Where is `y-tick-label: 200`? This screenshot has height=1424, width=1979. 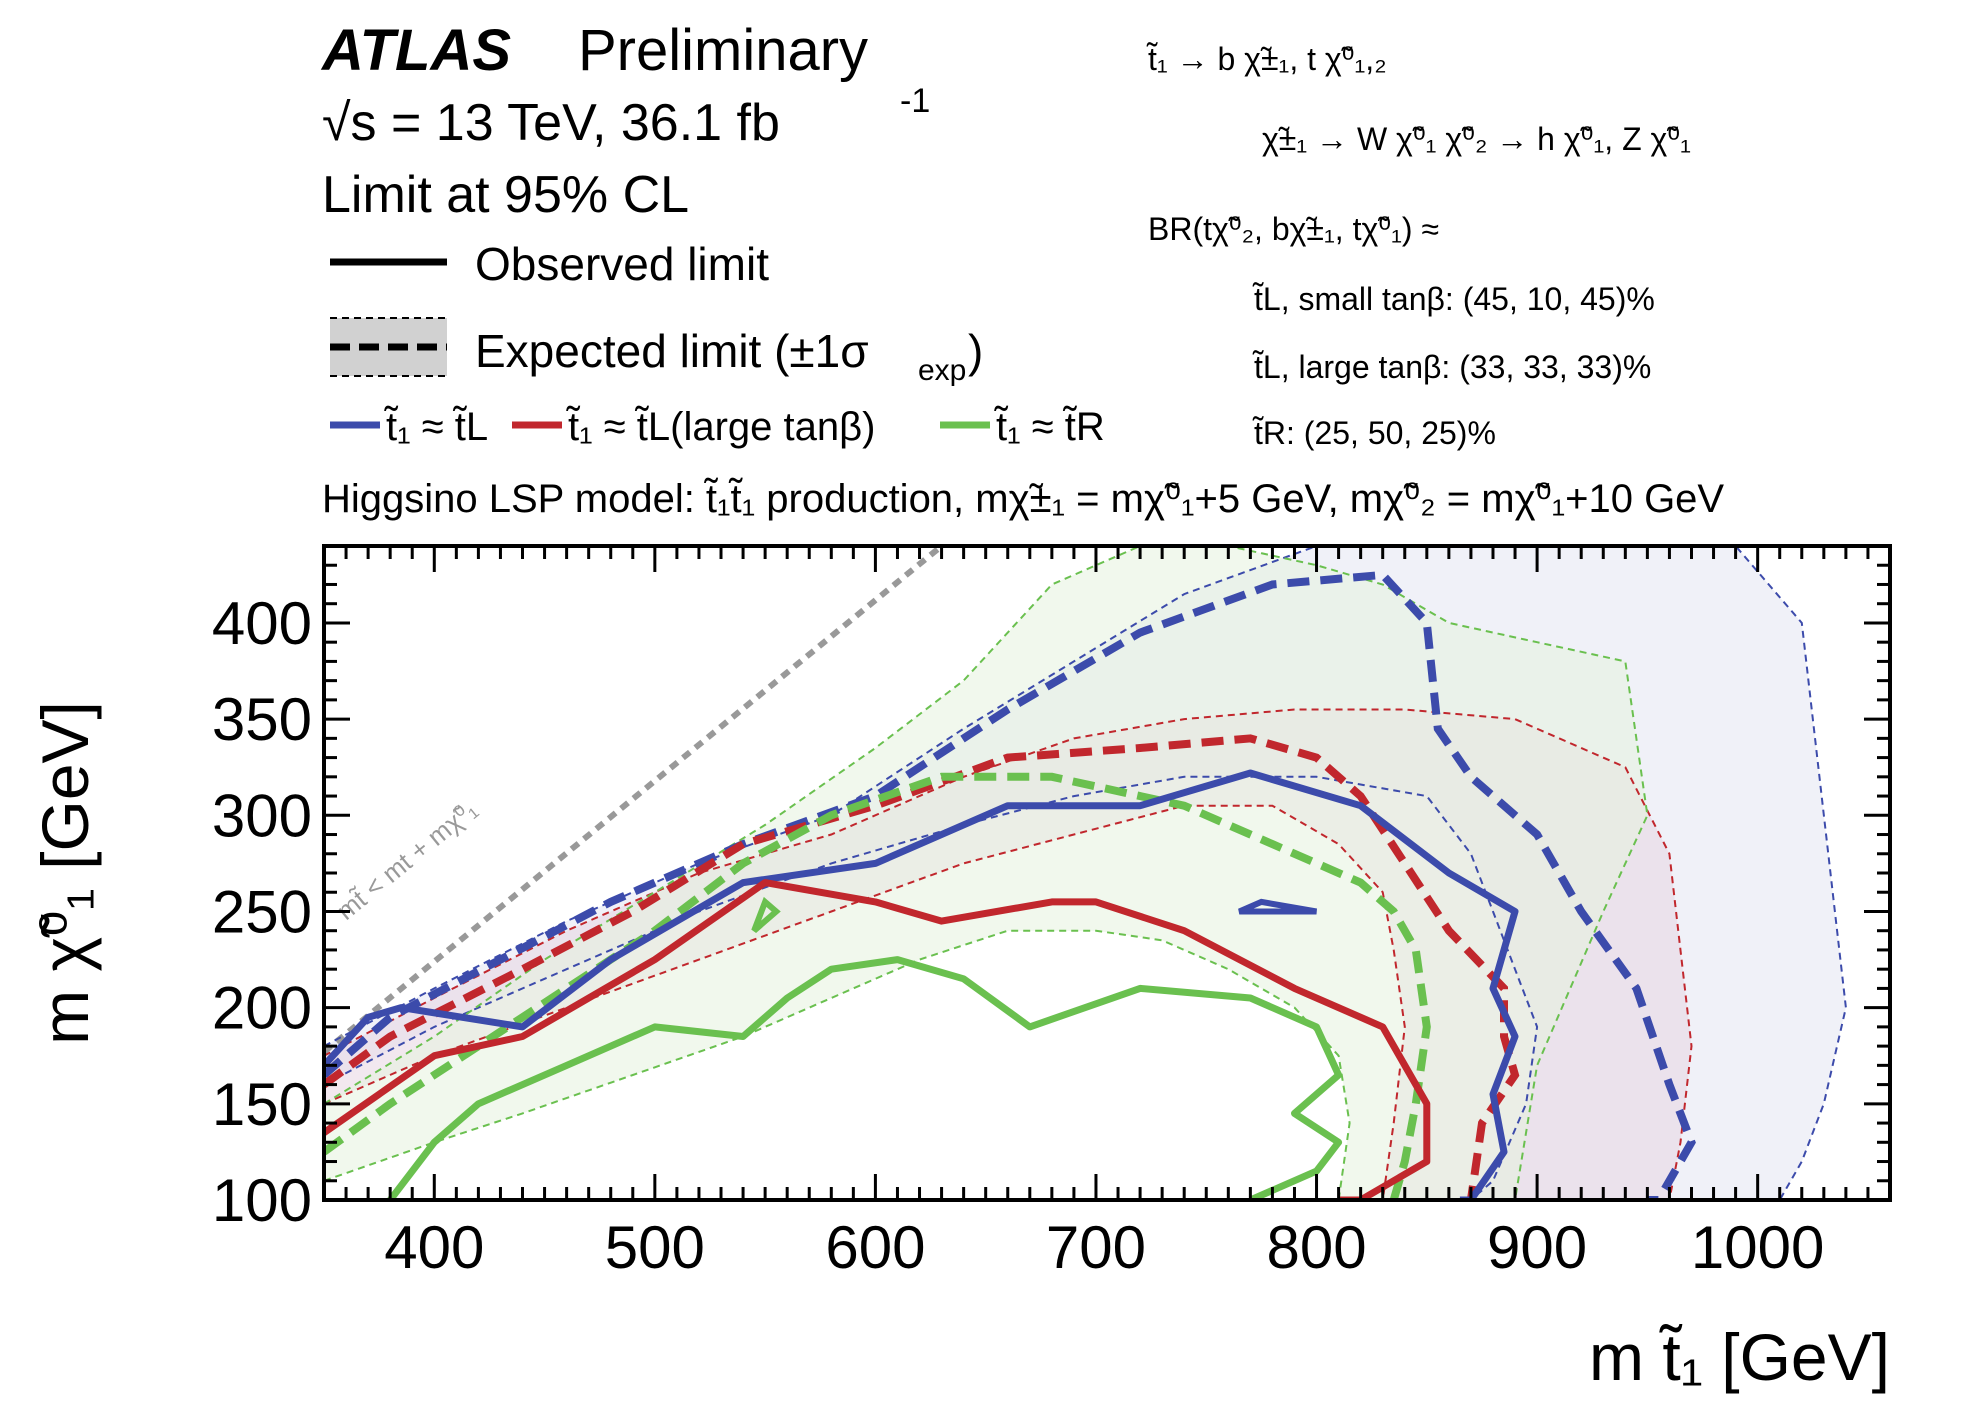 y-tick-label: 200 is located at coordinates (262, 1008).